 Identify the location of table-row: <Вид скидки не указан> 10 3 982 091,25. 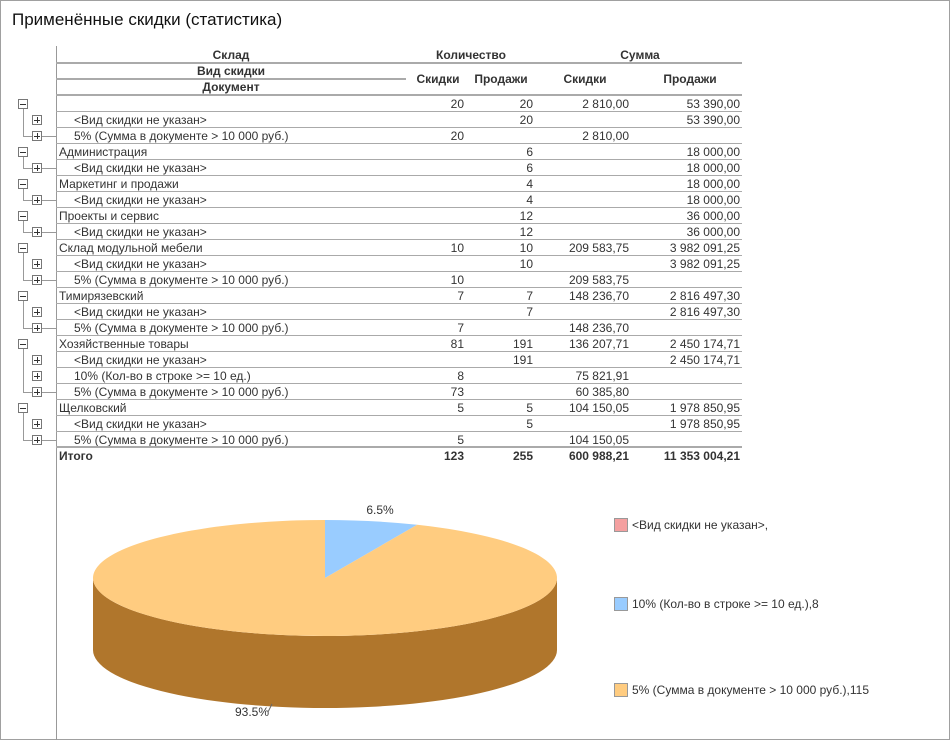
(371, 264).